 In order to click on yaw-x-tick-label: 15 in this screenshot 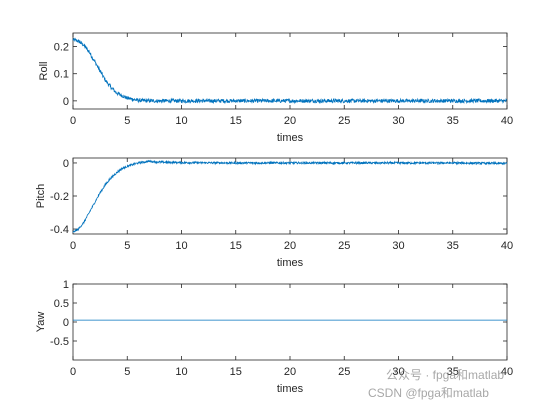, I will do `click(236, 372)`.